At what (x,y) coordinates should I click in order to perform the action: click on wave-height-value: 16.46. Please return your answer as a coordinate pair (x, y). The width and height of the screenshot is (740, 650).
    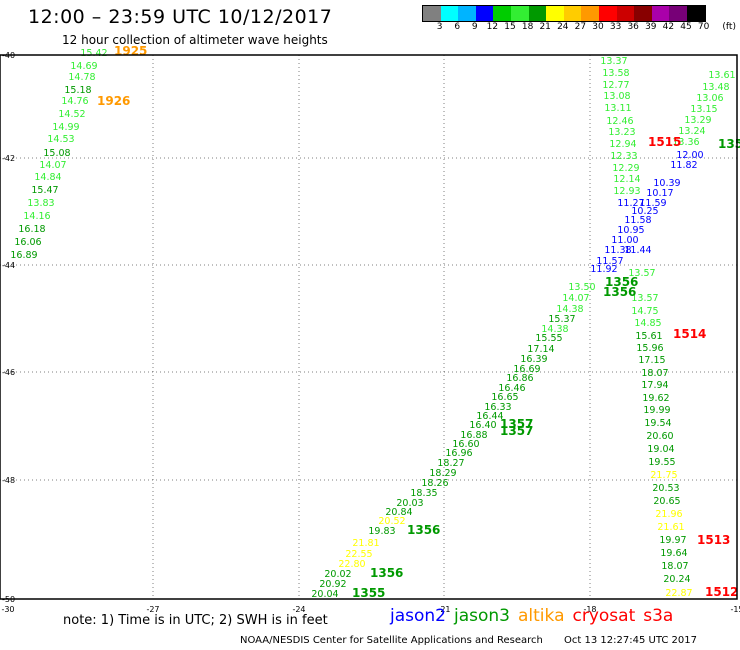
    Looking at the image, I should click on (511, 388).